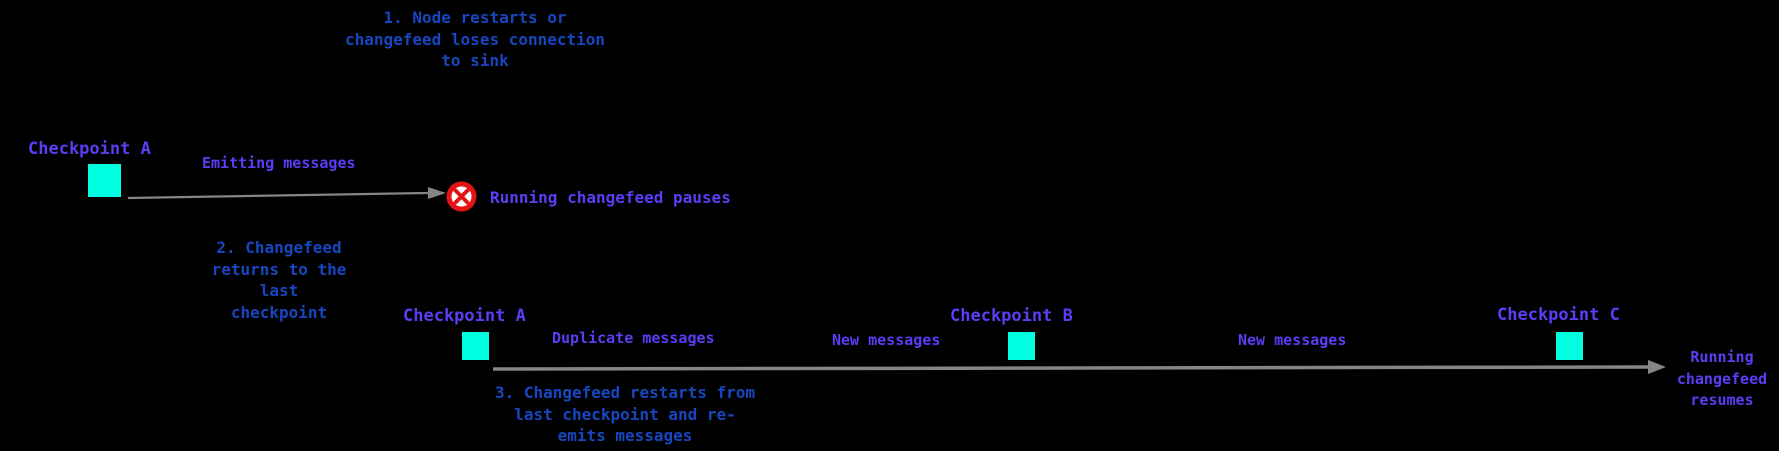  What do you see at coordinates (475, 346) in the screenshot?
I see `checkpoint-a-marker-timeline2` at bounding box center [475, 346].